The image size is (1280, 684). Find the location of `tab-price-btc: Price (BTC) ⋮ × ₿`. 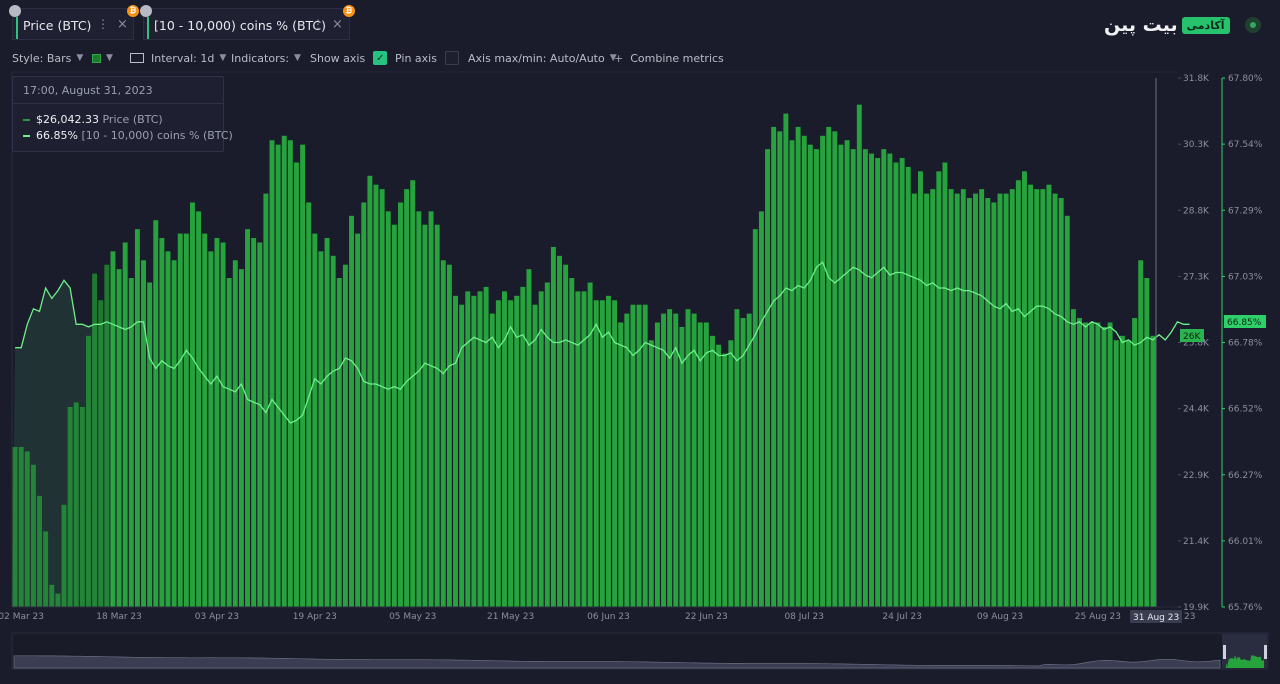

tab-price-btc: Price (BTC) ⋮ × ₿ is located at coordinates (74, 22).